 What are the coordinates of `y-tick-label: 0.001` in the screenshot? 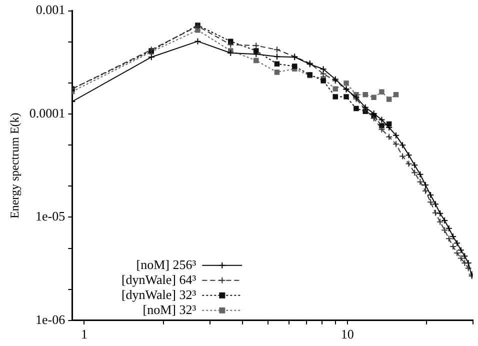 It's located at (51, 10).